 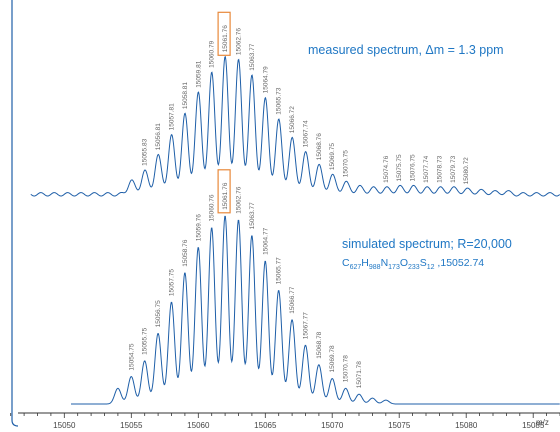 What do you see at coordinates (185, 95) in the screenshot?
I see `measured-peak-label: 15058.81` at bounding box center [185, 95].